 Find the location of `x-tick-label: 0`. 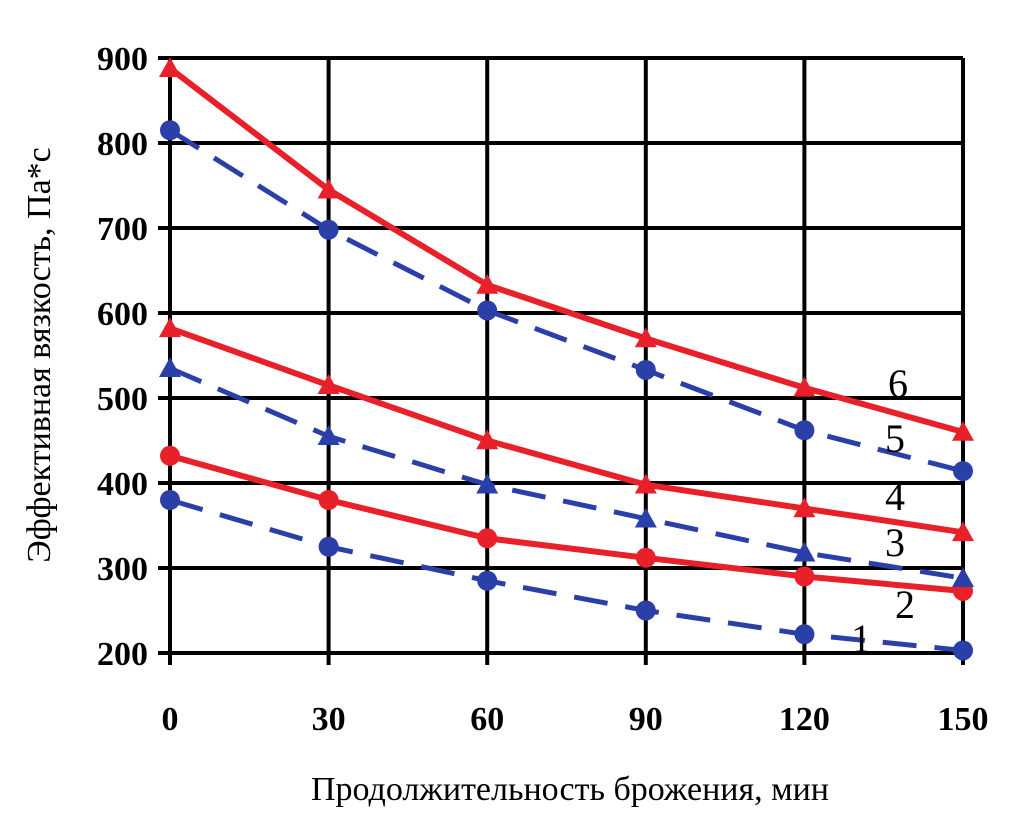

x-tick-label: 0 is located at coordinates (170, 719).